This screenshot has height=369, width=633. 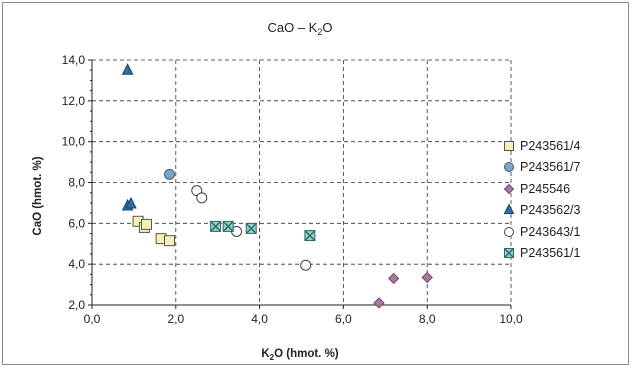 I want to click on legend-item: P243561/1, so click(x=566, y=254).